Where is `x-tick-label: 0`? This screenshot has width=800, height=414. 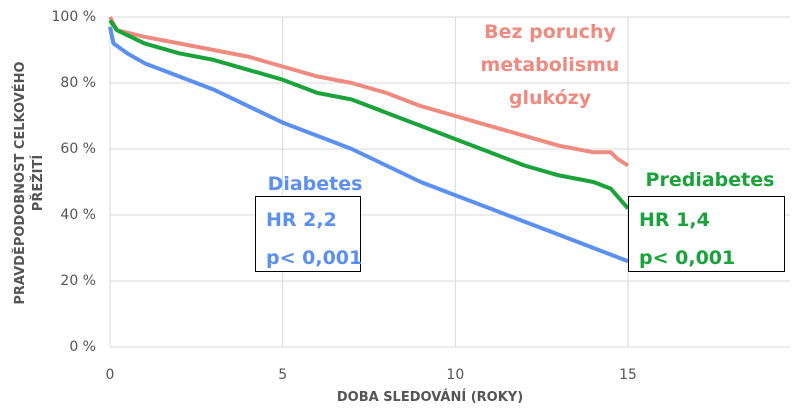
x-tick-label: 0 is located at coordinates (110, 375).